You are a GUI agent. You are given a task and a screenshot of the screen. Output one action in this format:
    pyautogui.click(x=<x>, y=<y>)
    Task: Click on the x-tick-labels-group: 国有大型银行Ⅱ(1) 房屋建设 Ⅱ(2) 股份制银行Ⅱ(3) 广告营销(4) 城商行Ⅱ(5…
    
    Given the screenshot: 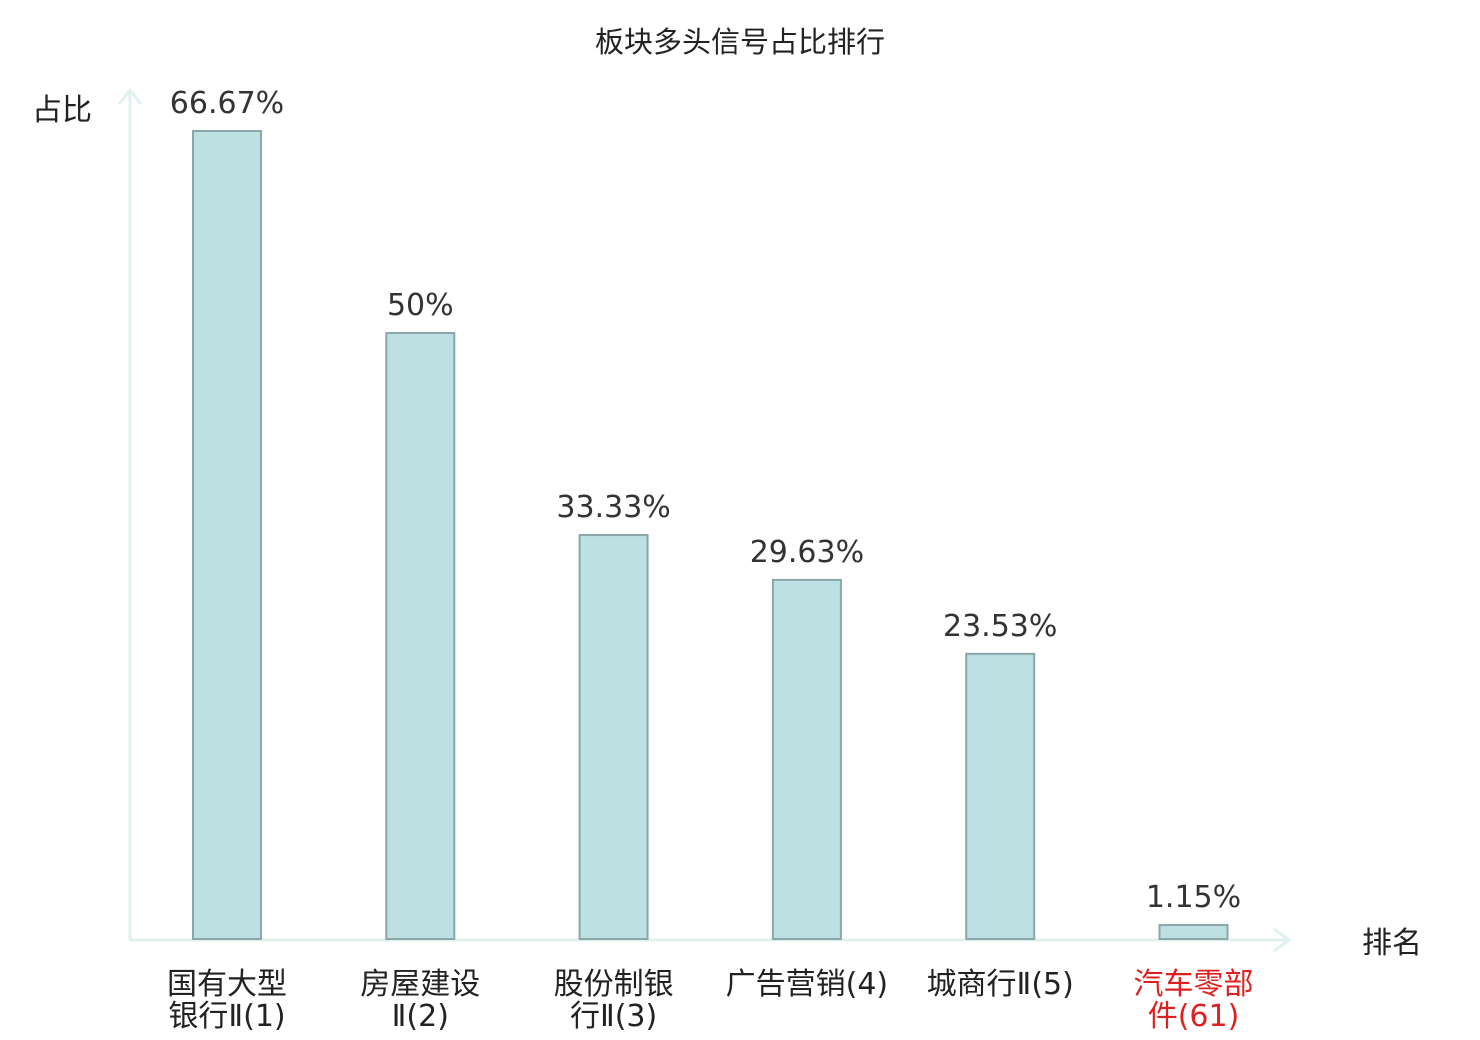 What is the action you would take?
    pyautogui.click(x=710, y=1000)
    